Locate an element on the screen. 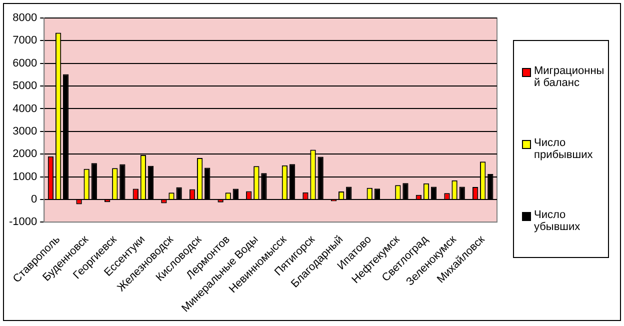 Image resolution: width=624 pixels, height=326 pixels. y-tick-label: 2000 is located at coordinates (25, 154).